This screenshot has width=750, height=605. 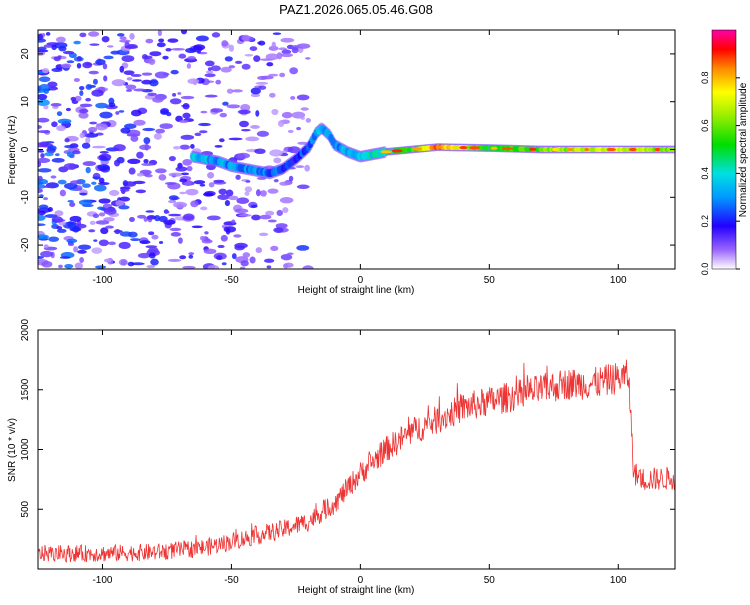 What do you see at coordinates (743, 149) in the screenshot?
I see `colorbar-label: Normalized spectral amplitude` at bounding box center [743, 149].